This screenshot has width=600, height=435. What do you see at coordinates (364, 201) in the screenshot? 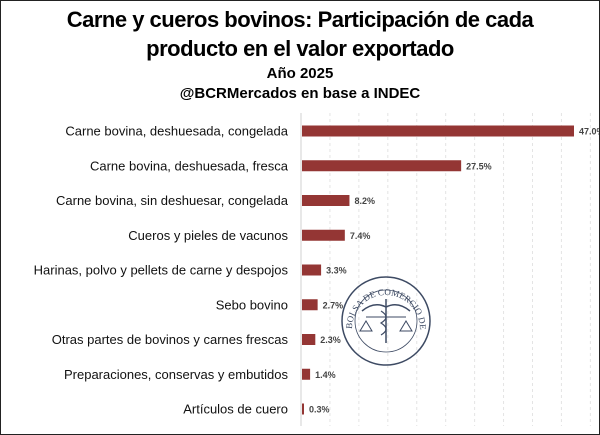
I see `data-label: 8.2%` at bounding box center [364, 201].